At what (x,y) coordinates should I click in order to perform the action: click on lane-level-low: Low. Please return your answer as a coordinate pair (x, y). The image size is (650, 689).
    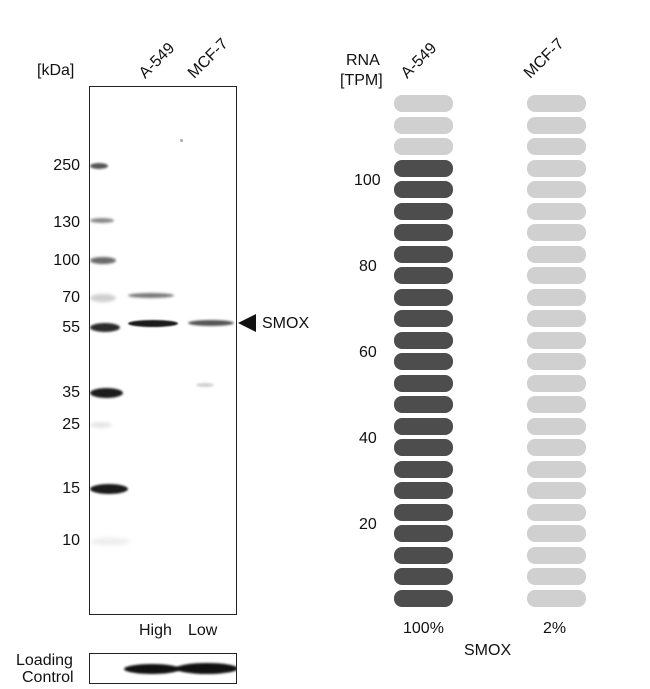
    Looking at the image, I should click on (203, 630).